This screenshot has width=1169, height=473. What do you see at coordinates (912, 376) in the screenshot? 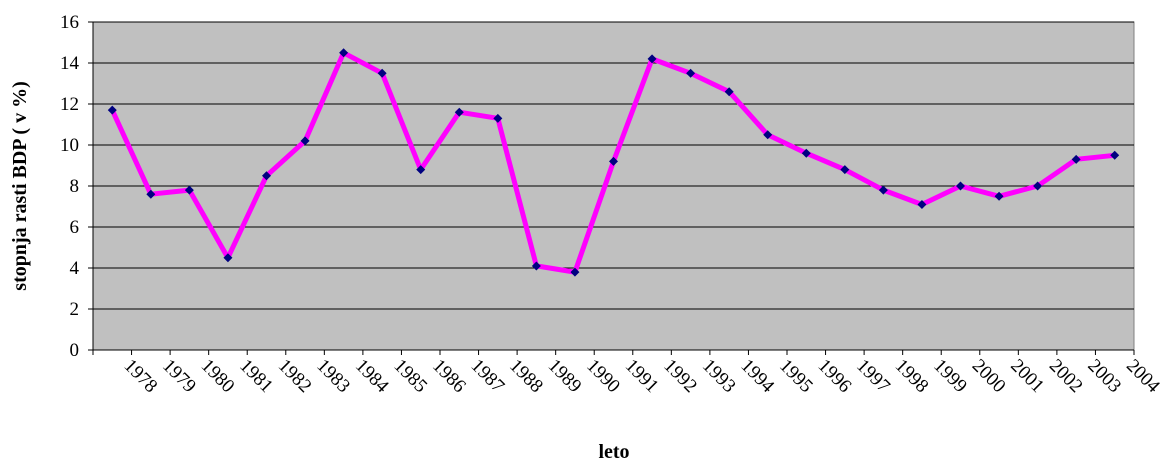
I see `x-tick-label: 1998` at bounding box center [912, 376].